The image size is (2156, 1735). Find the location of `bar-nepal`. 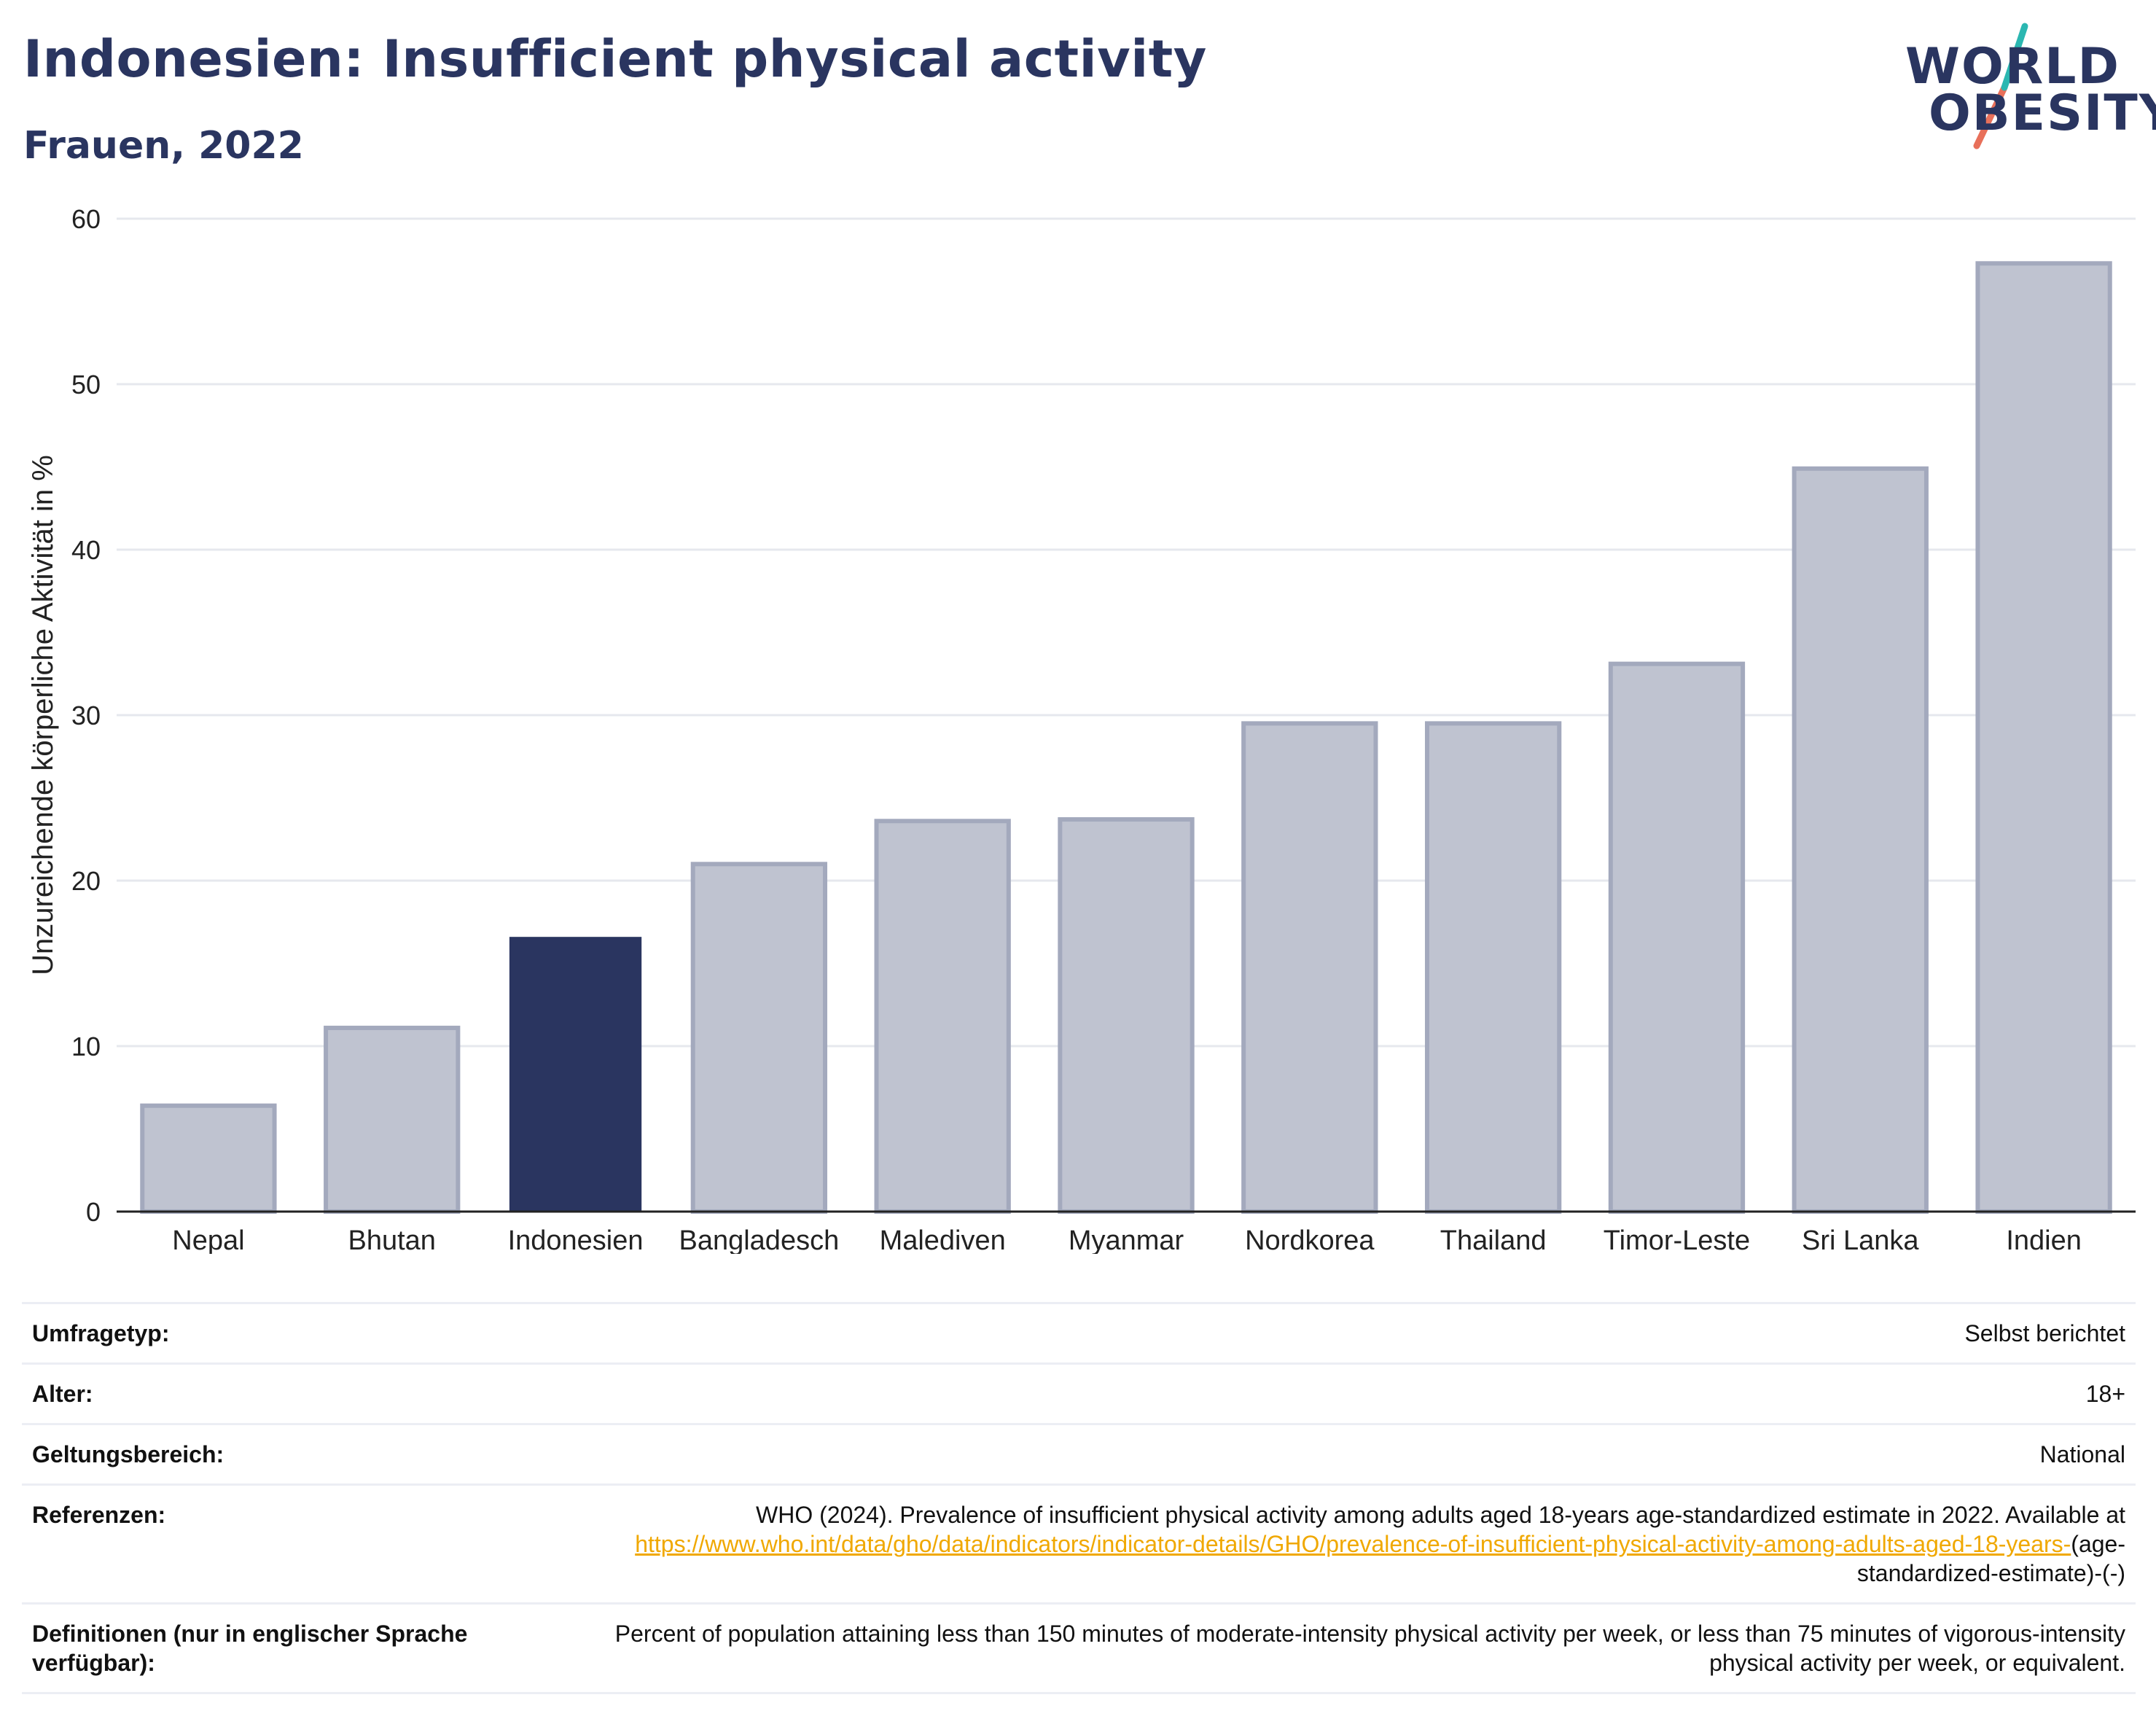

bar-nepal is located at coordinates (208, 1158).